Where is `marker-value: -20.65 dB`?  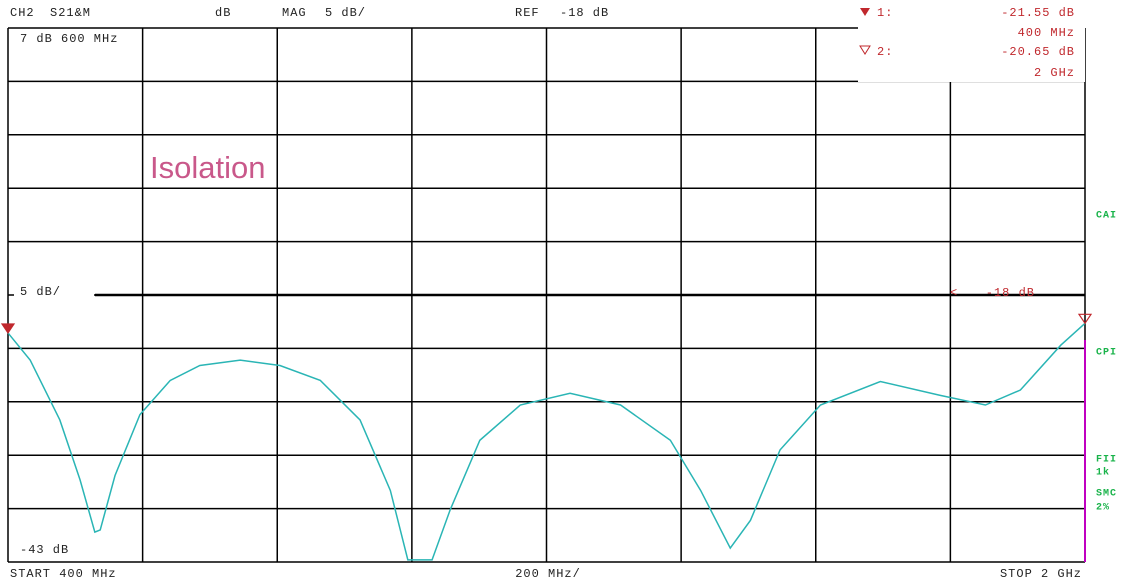
marker-value: -20.65 dB is located at coordinates (1038, 52).